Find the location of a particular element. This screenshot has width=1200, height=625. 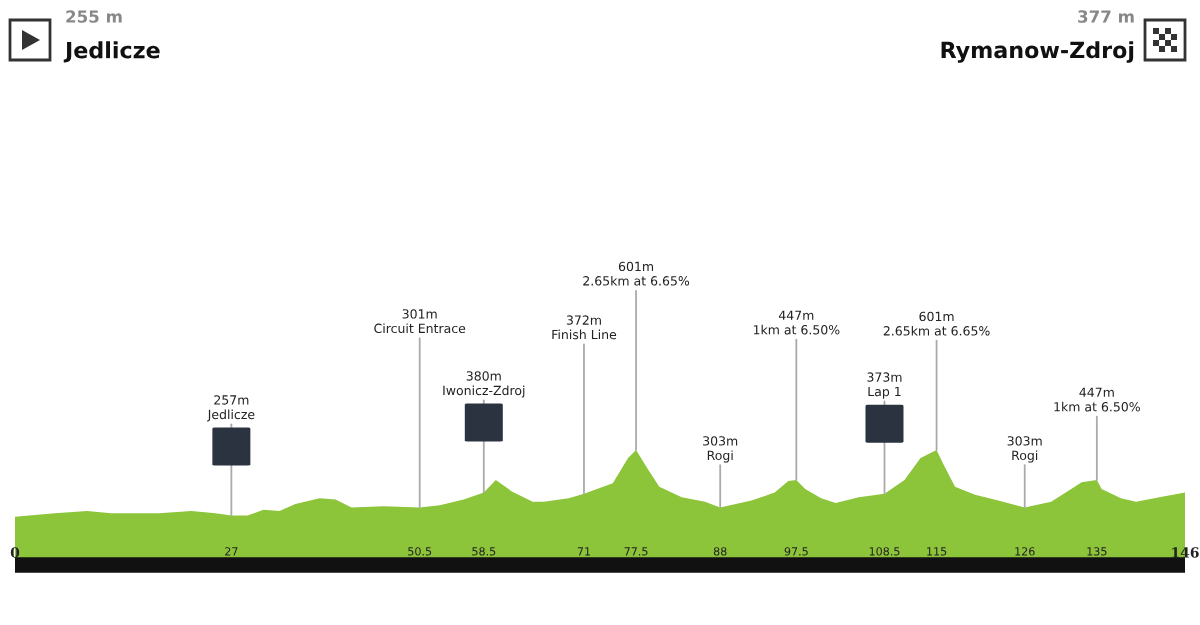

x-tick-label: 135 is located at coordinates (1097, 551).